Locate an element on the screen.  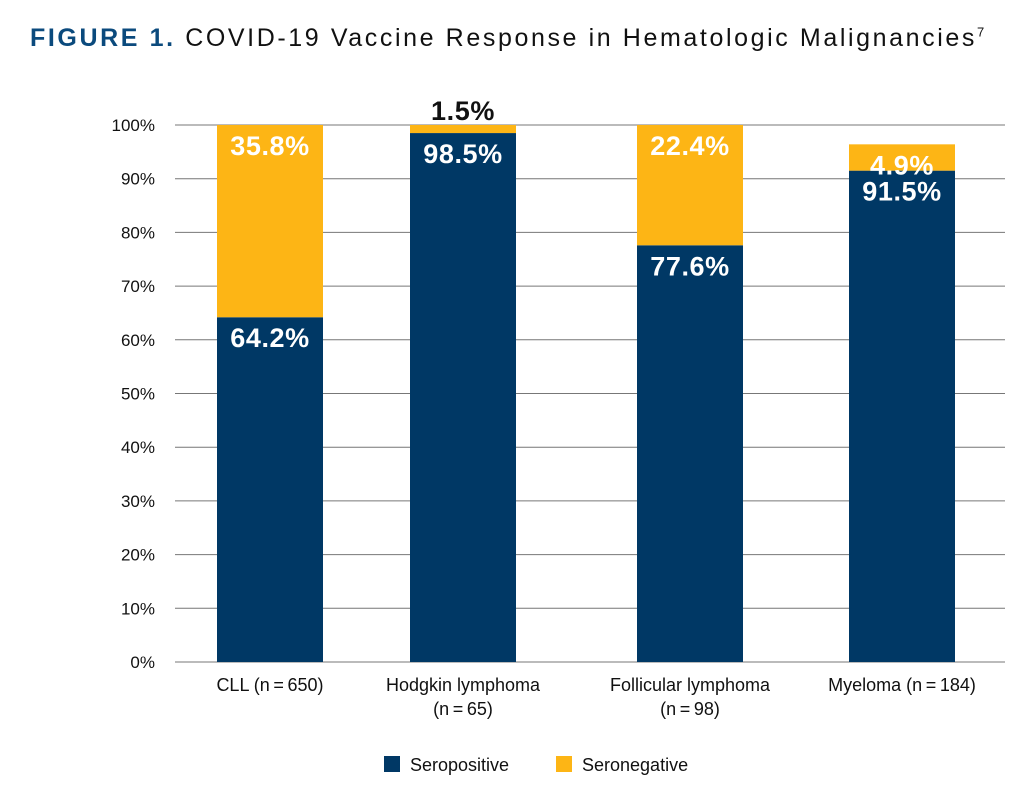
data-label-seronegative: 4.9% is located at coordinates (902, 165).